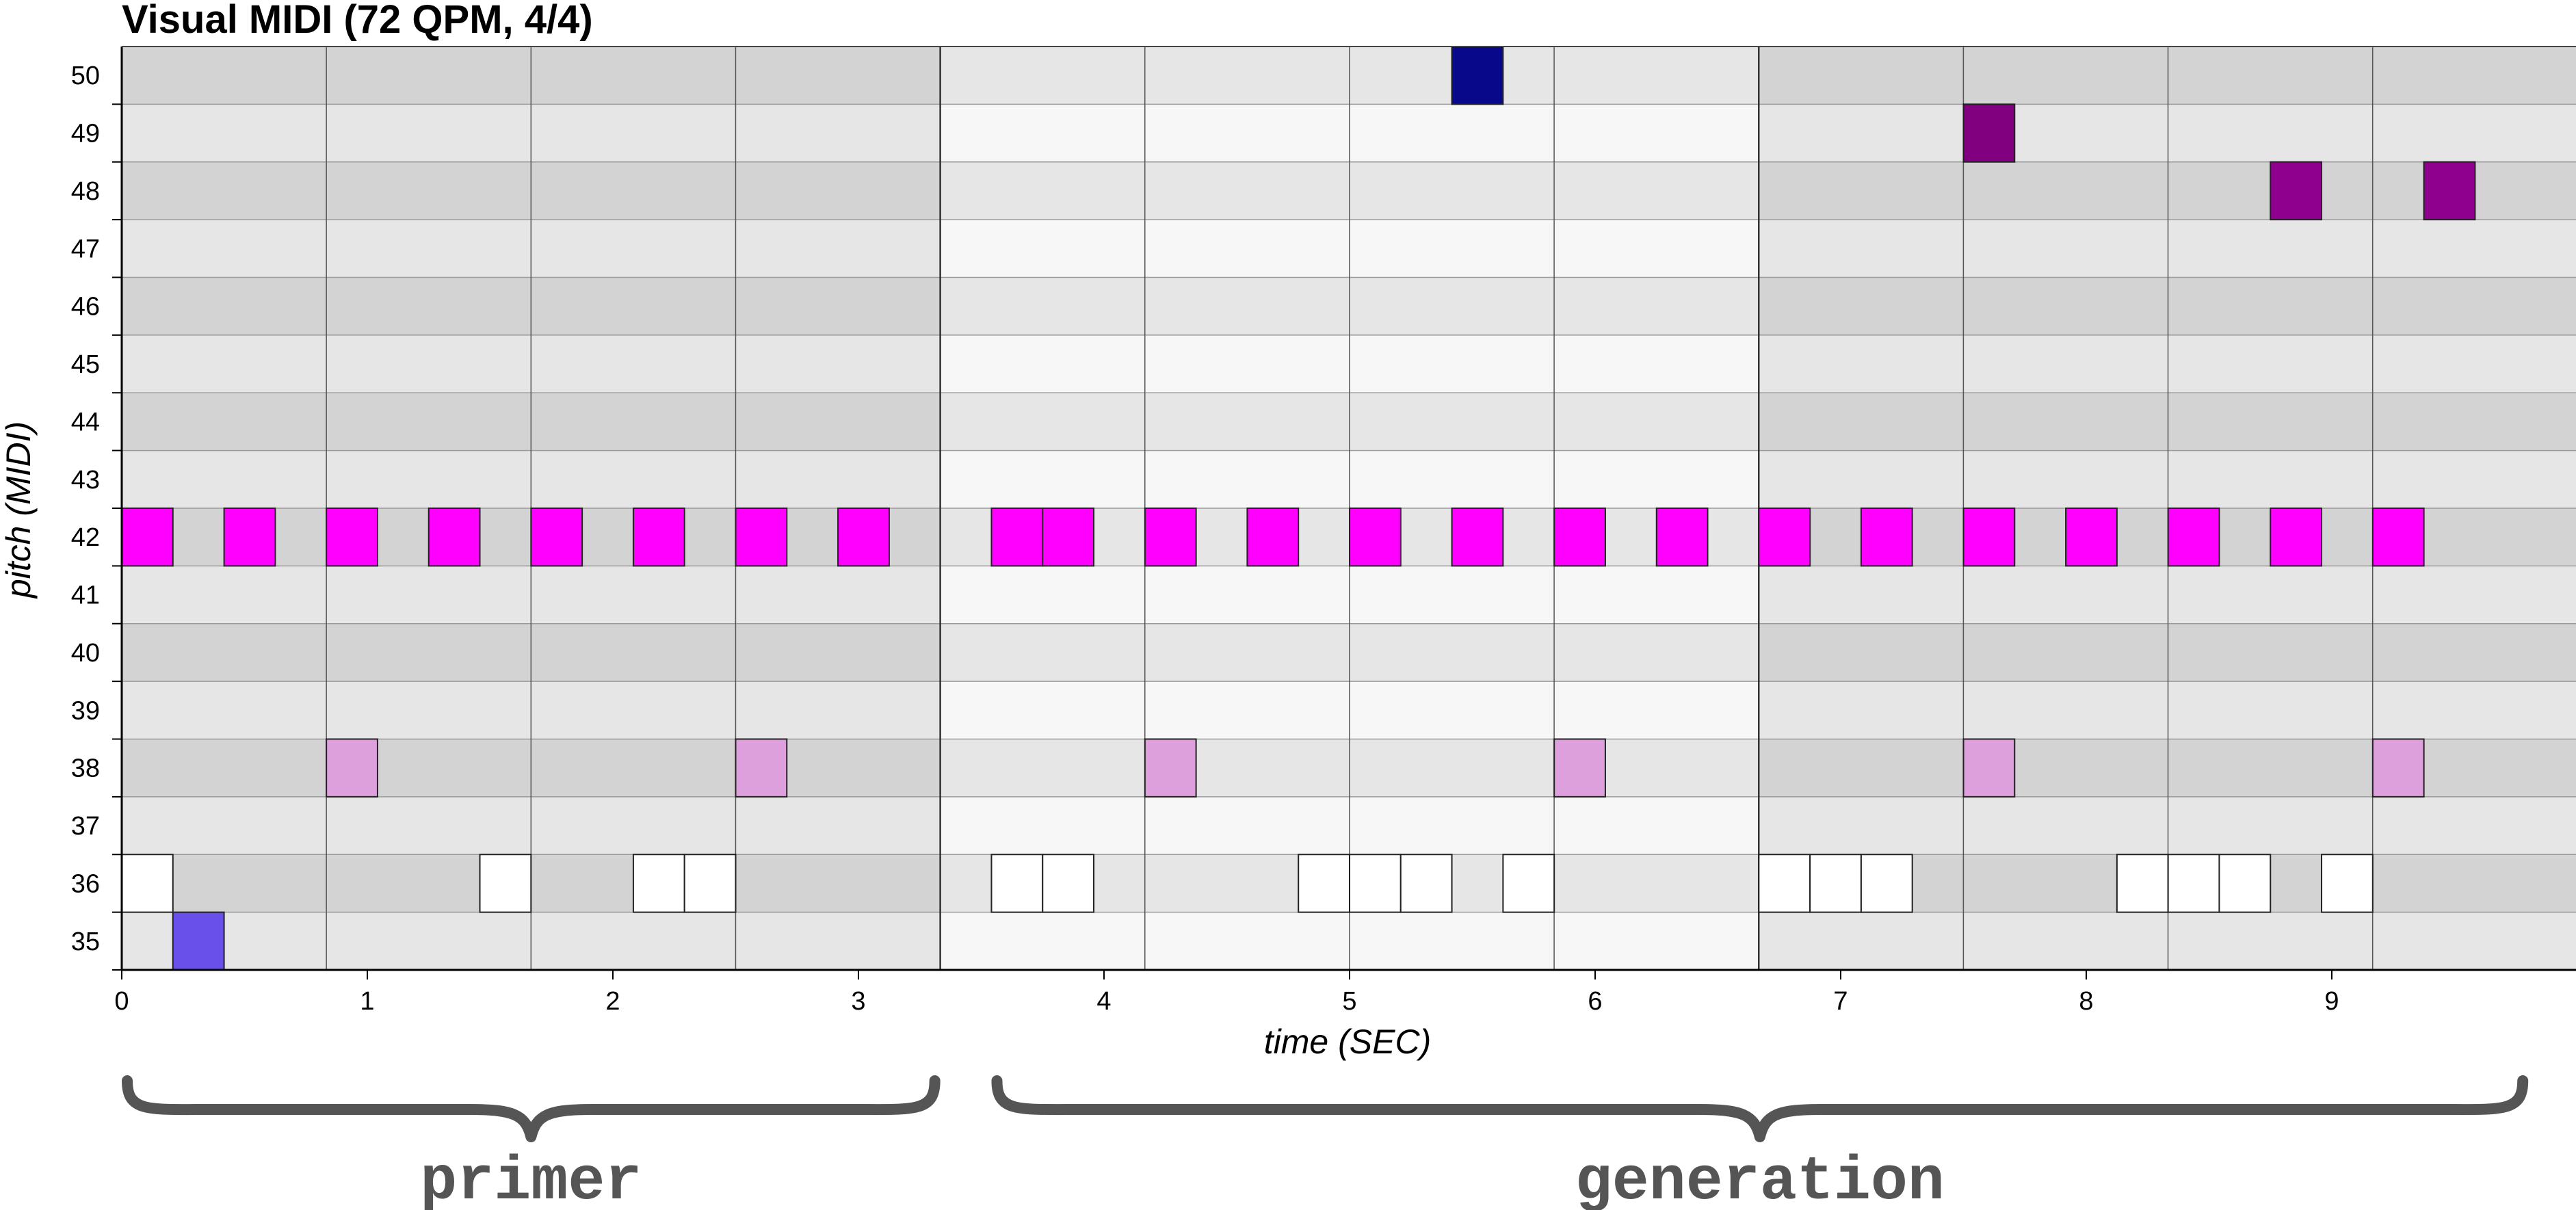  Describe the element at coordinates (85, 826) in the screenshot. I see `y-tick-label: 37` at that location.